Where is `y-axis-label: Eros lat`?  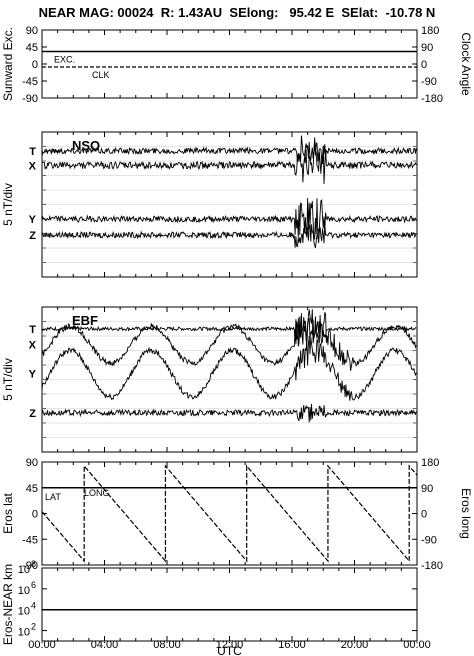
y-axis-label: Eros lat is located at coordinates (8, 512).